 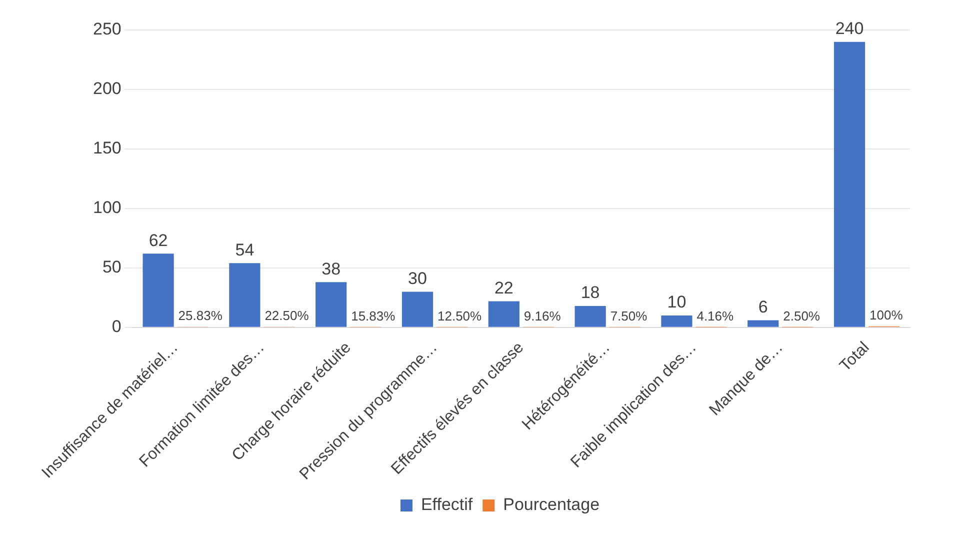 What do you see at coordinates (590, 292) in the screenshot?
I see `data-label: 18` at bounding box center [590, 292].